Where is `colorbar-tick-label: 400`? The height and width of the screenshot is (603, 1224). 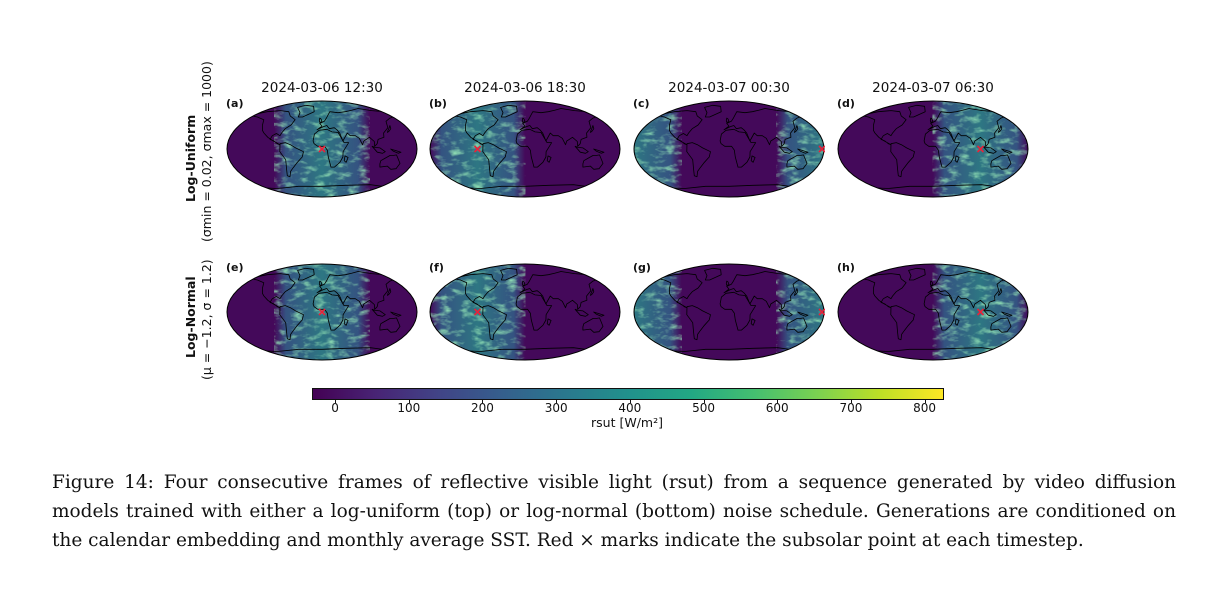
colorbar-tick-label: 400 is located at coordinates (630, 408).